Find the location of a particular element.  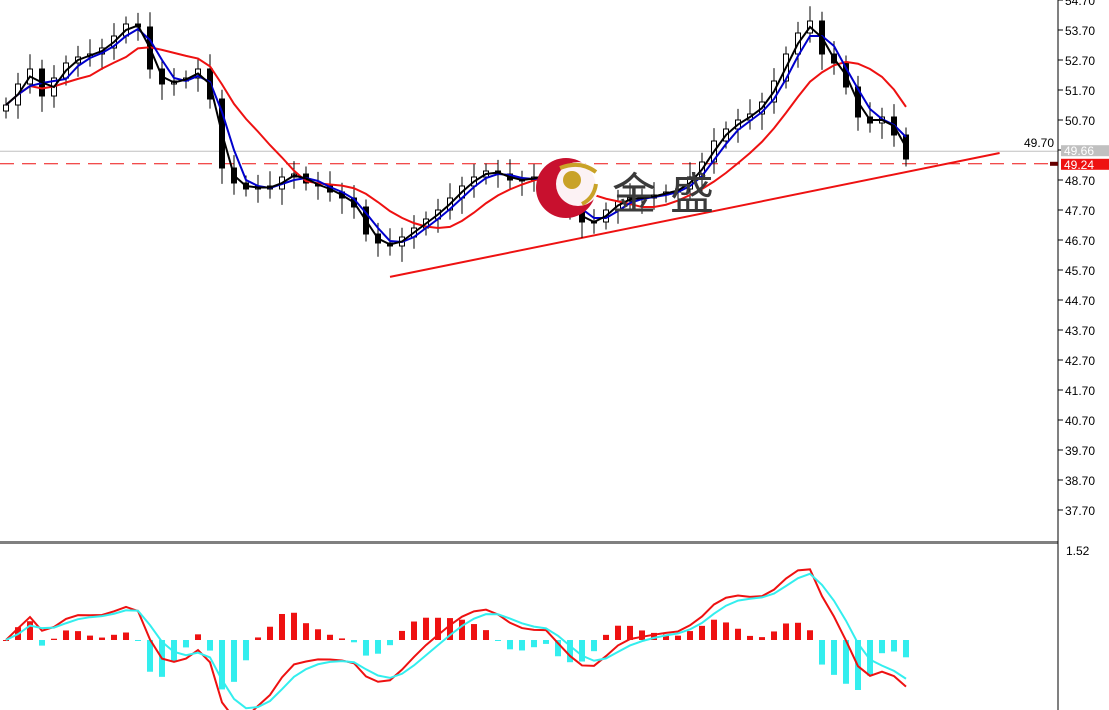

y-tick-label: 53.70 is located at coordinates (1080, 31).